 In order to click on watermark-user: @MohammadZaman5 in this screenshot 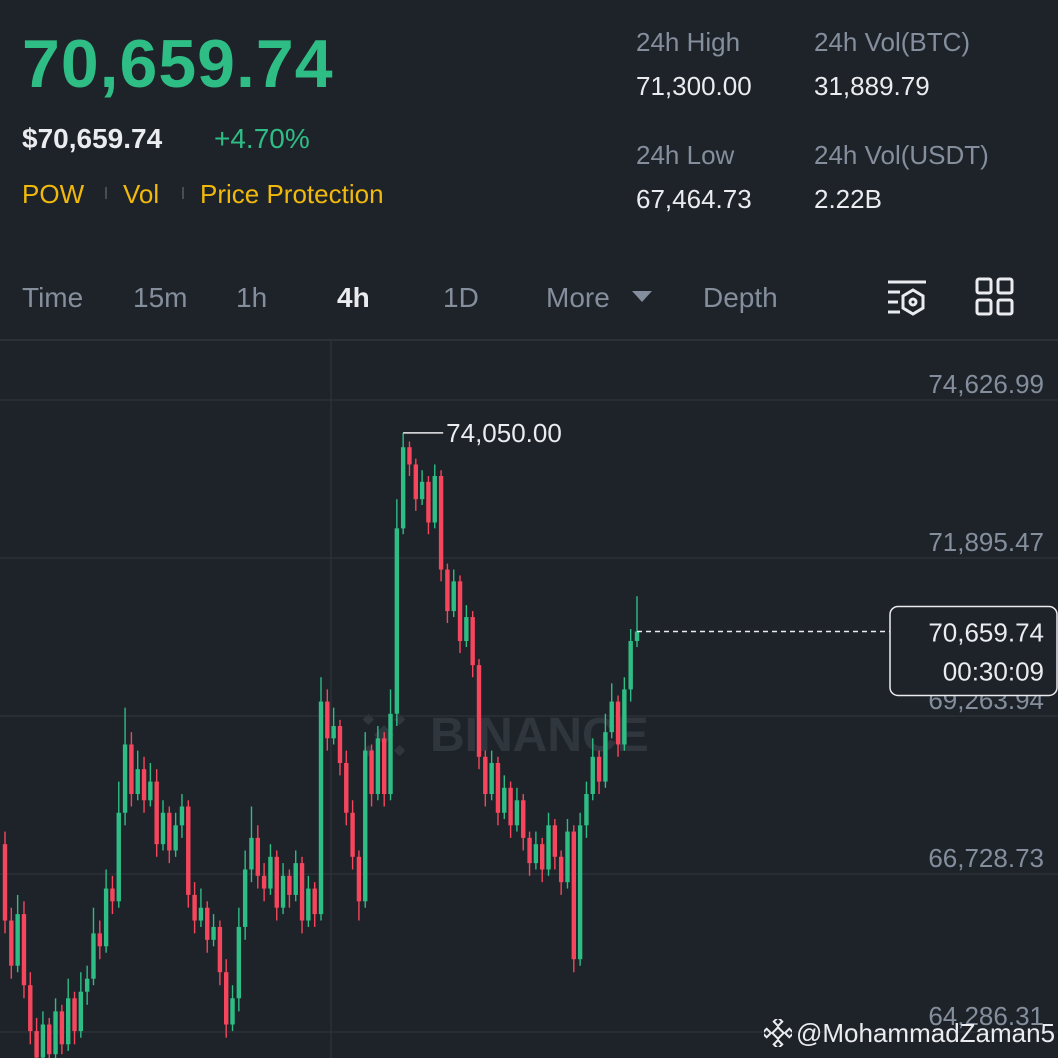, I will do `click(926, 1033)`.